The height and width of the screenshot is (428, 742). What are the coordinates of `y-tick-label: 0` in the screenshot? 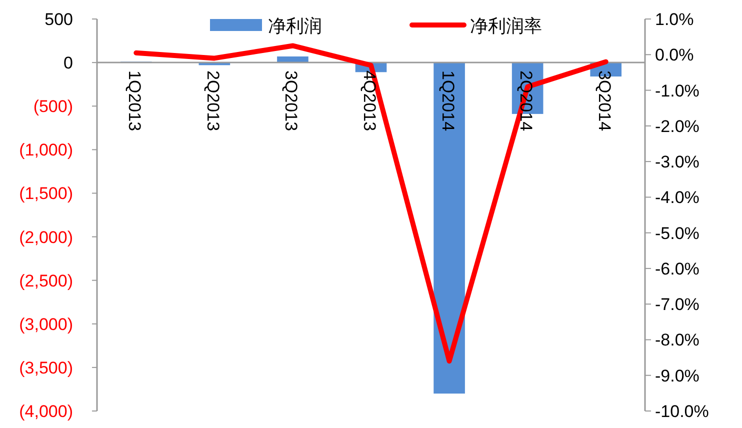 It's located at (68, 63).